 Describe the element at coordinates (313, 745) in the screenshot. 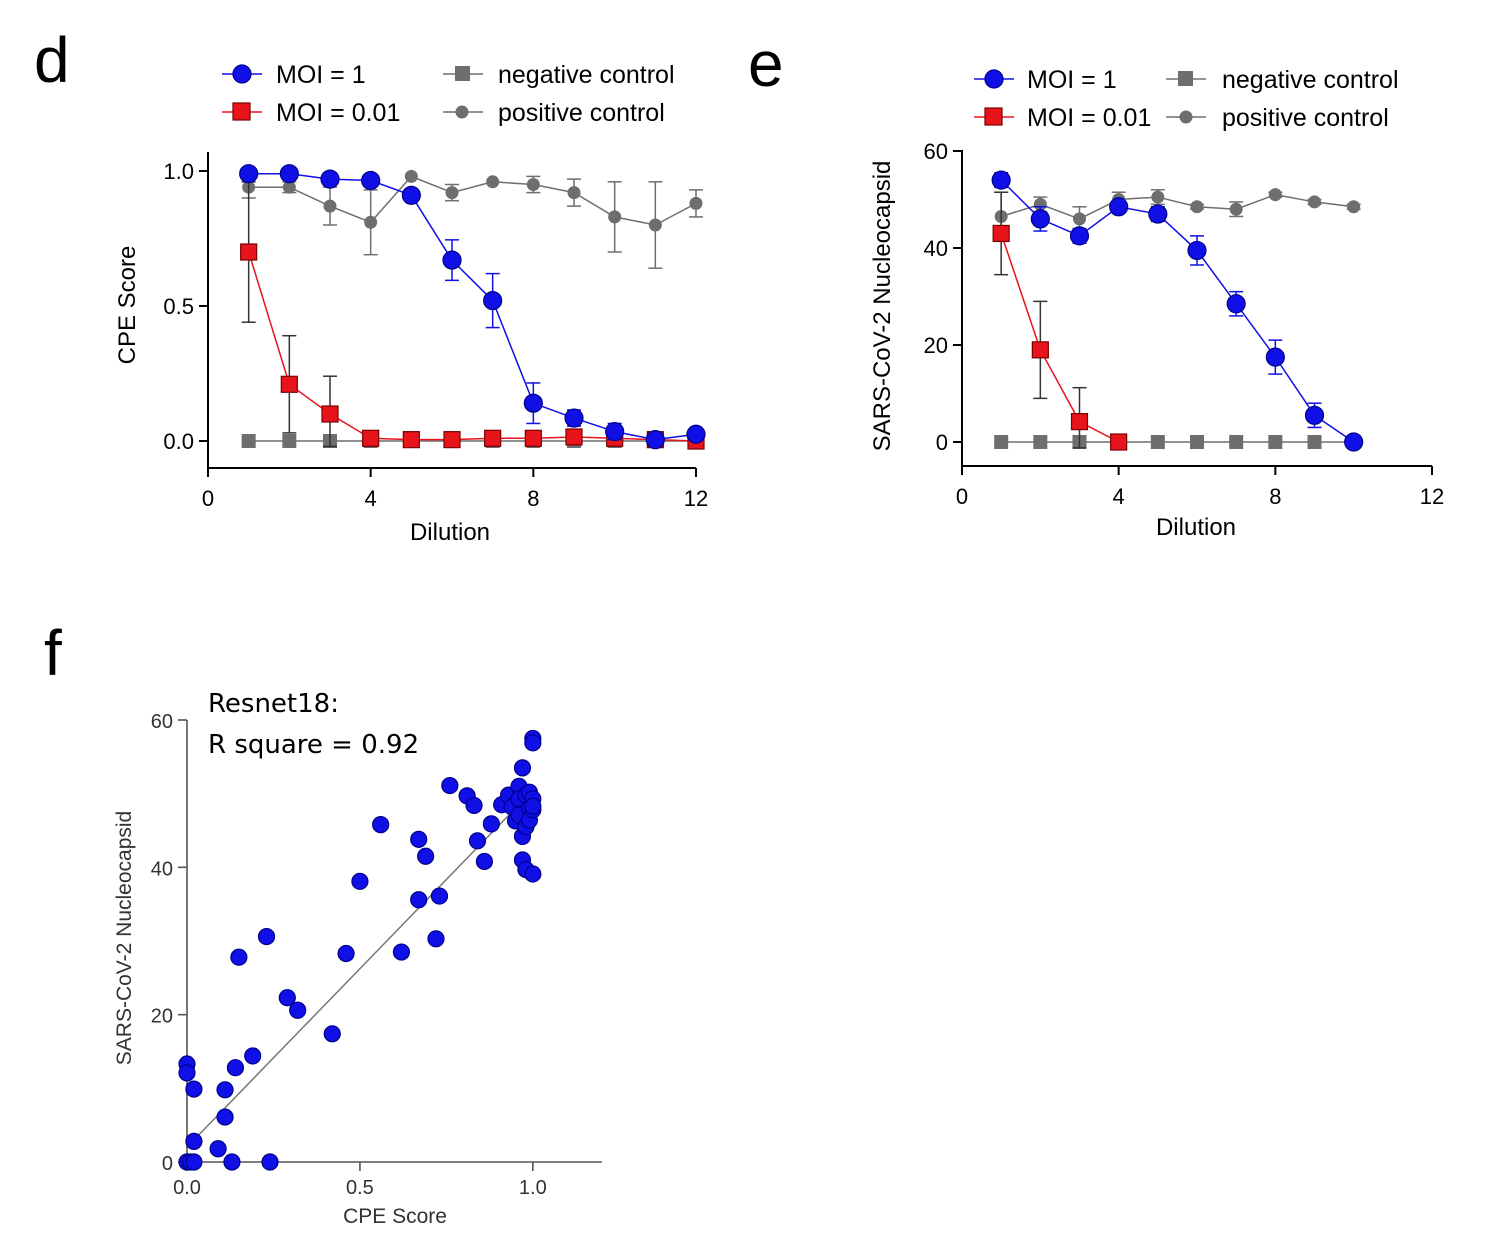

I see `annotation-line-2-f: R square = 0.92` at that location.